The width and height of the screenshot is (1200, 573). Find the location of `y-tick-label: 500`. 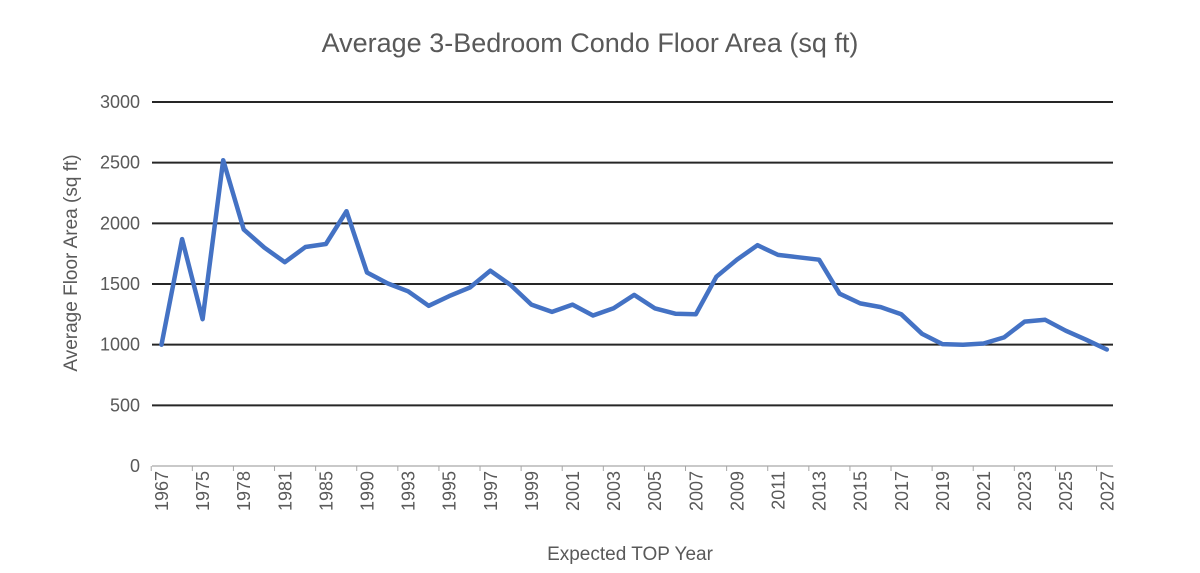

y-tick-label: 500 is located at coordinates (125, 405).